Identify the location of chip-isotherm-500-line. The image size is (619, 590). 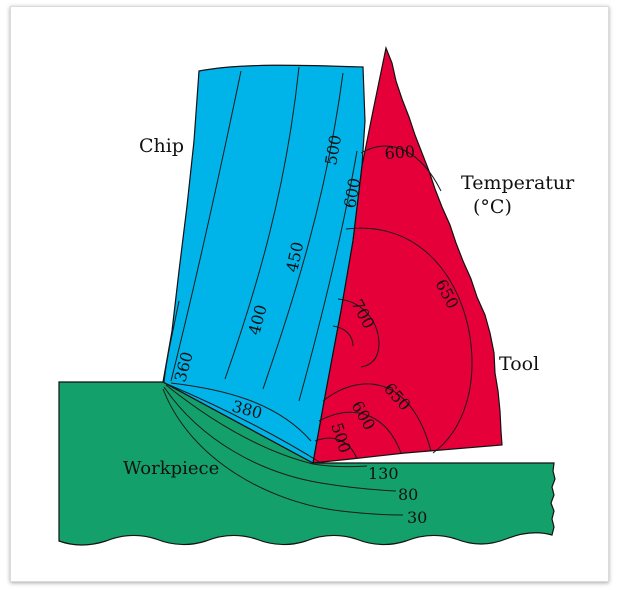
(303, 231).